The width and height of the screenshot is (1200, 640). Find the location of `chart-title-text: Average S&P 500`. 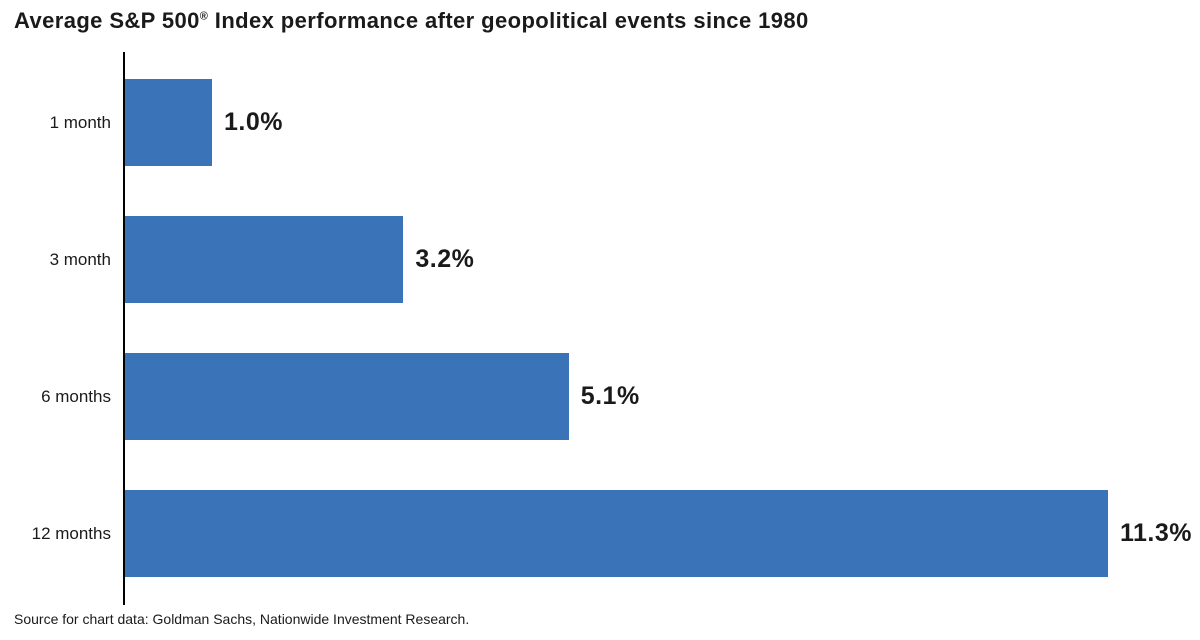

chart-title-text: Average S&P 500 is located at coordinates (107, 20).